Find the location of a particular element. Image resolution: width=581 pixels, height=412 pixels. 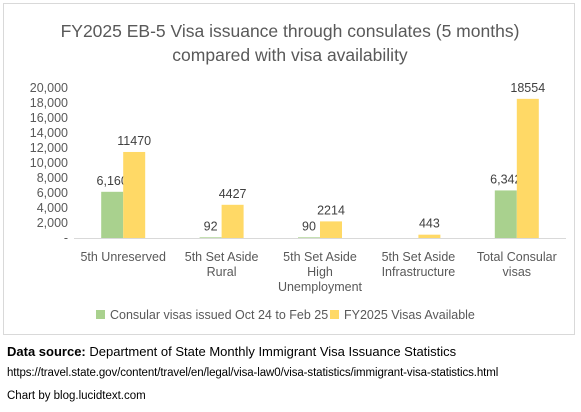

legend-swatch-consular-issued is located at coordinates (100, 314).